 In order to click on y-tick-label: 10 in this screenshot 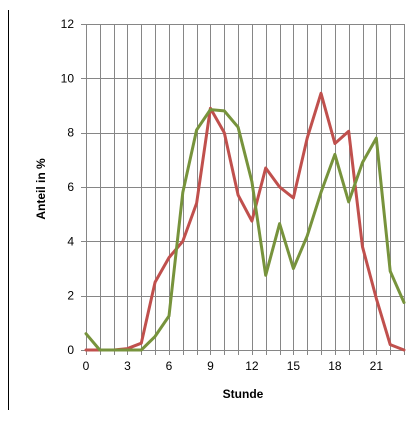, I will do `click(68, 78)`.